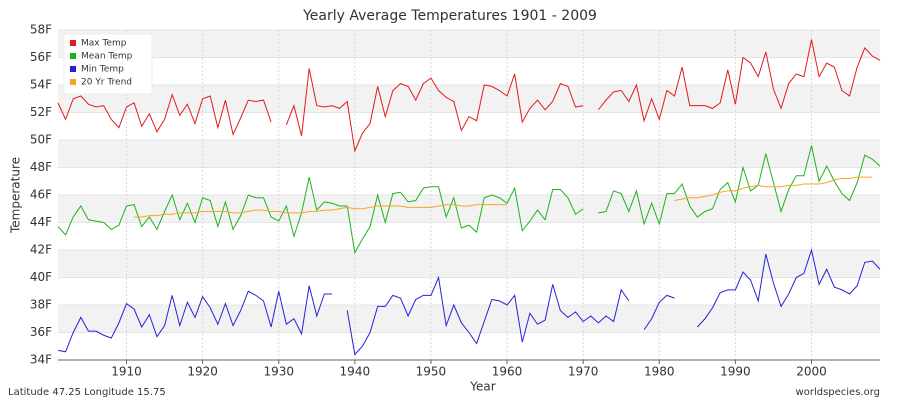 The height and width of the screenshot is (400, 900). Describe the element at coordinates (507, 372) in the screenshot. I see `x-tick-label: 1960` at that location.